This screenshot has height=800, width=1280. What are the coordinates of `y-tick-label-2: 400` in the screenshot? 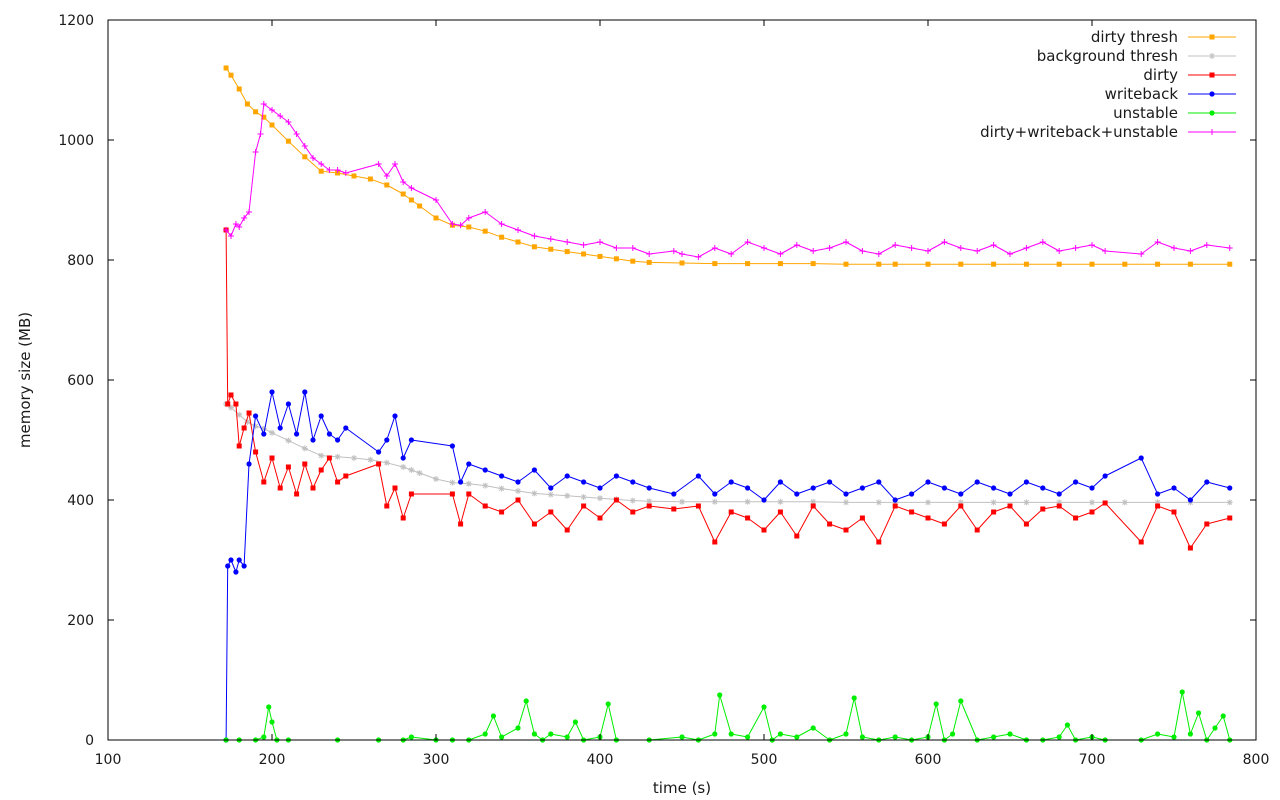 It's located at (80, 501).